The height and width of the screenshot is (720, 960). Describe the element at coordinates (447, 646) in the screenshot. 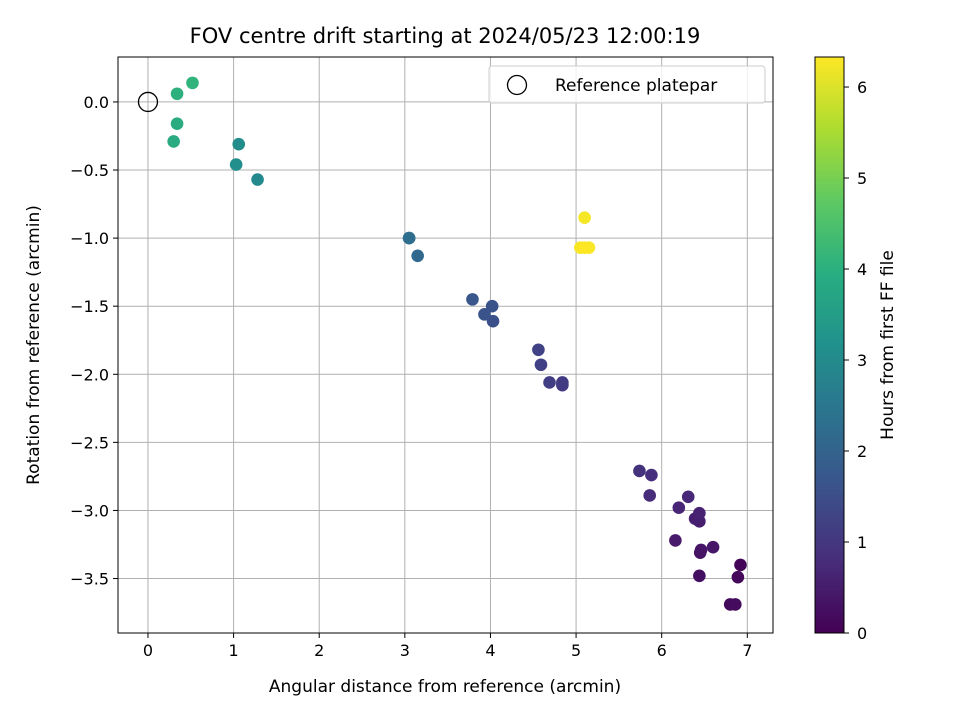

I see `x-axis-ticks: 0 1 2 3 4 5 6 7` at that location.